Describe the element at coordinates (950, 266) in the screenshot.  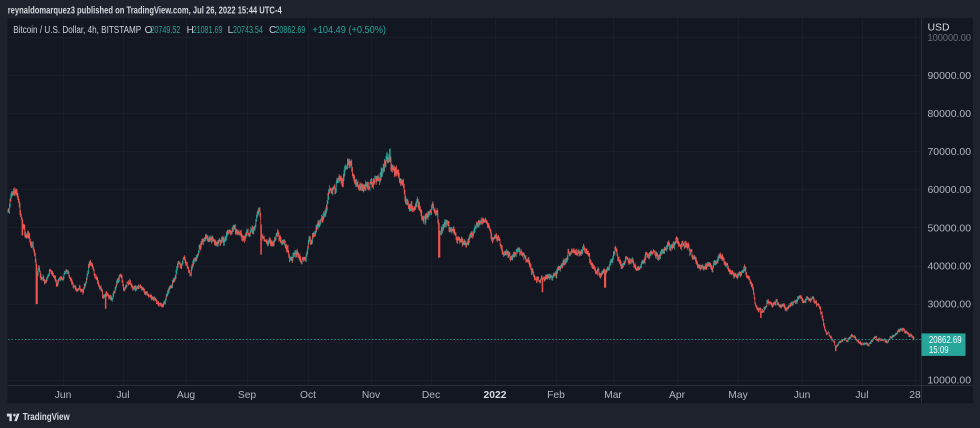
I see `svg-text: 40000.00` at that location.